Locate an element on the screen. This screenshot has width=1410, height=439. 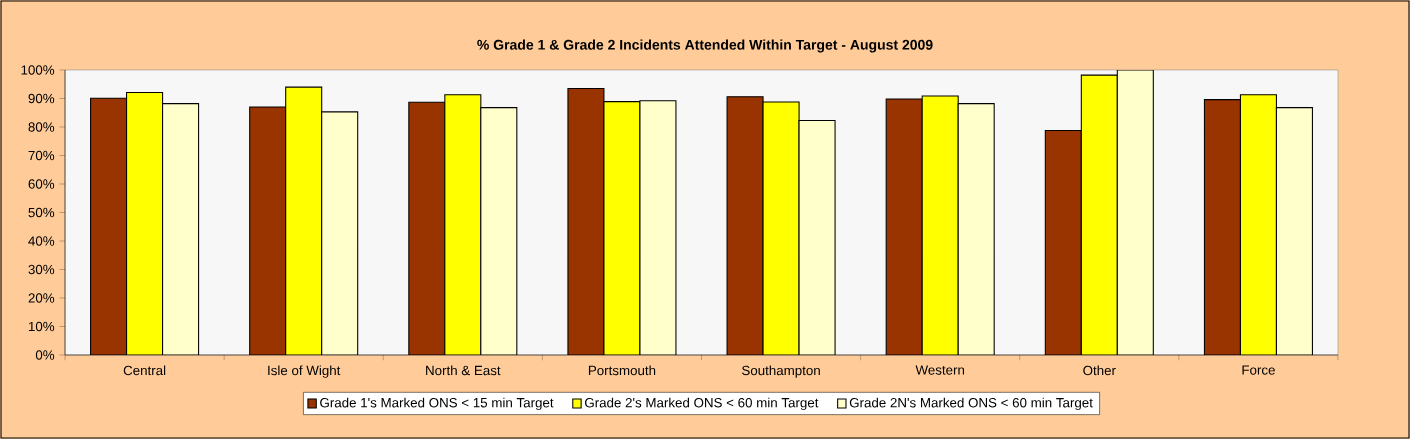
y-tick-label: 0% is located at coordinates (45, 355).